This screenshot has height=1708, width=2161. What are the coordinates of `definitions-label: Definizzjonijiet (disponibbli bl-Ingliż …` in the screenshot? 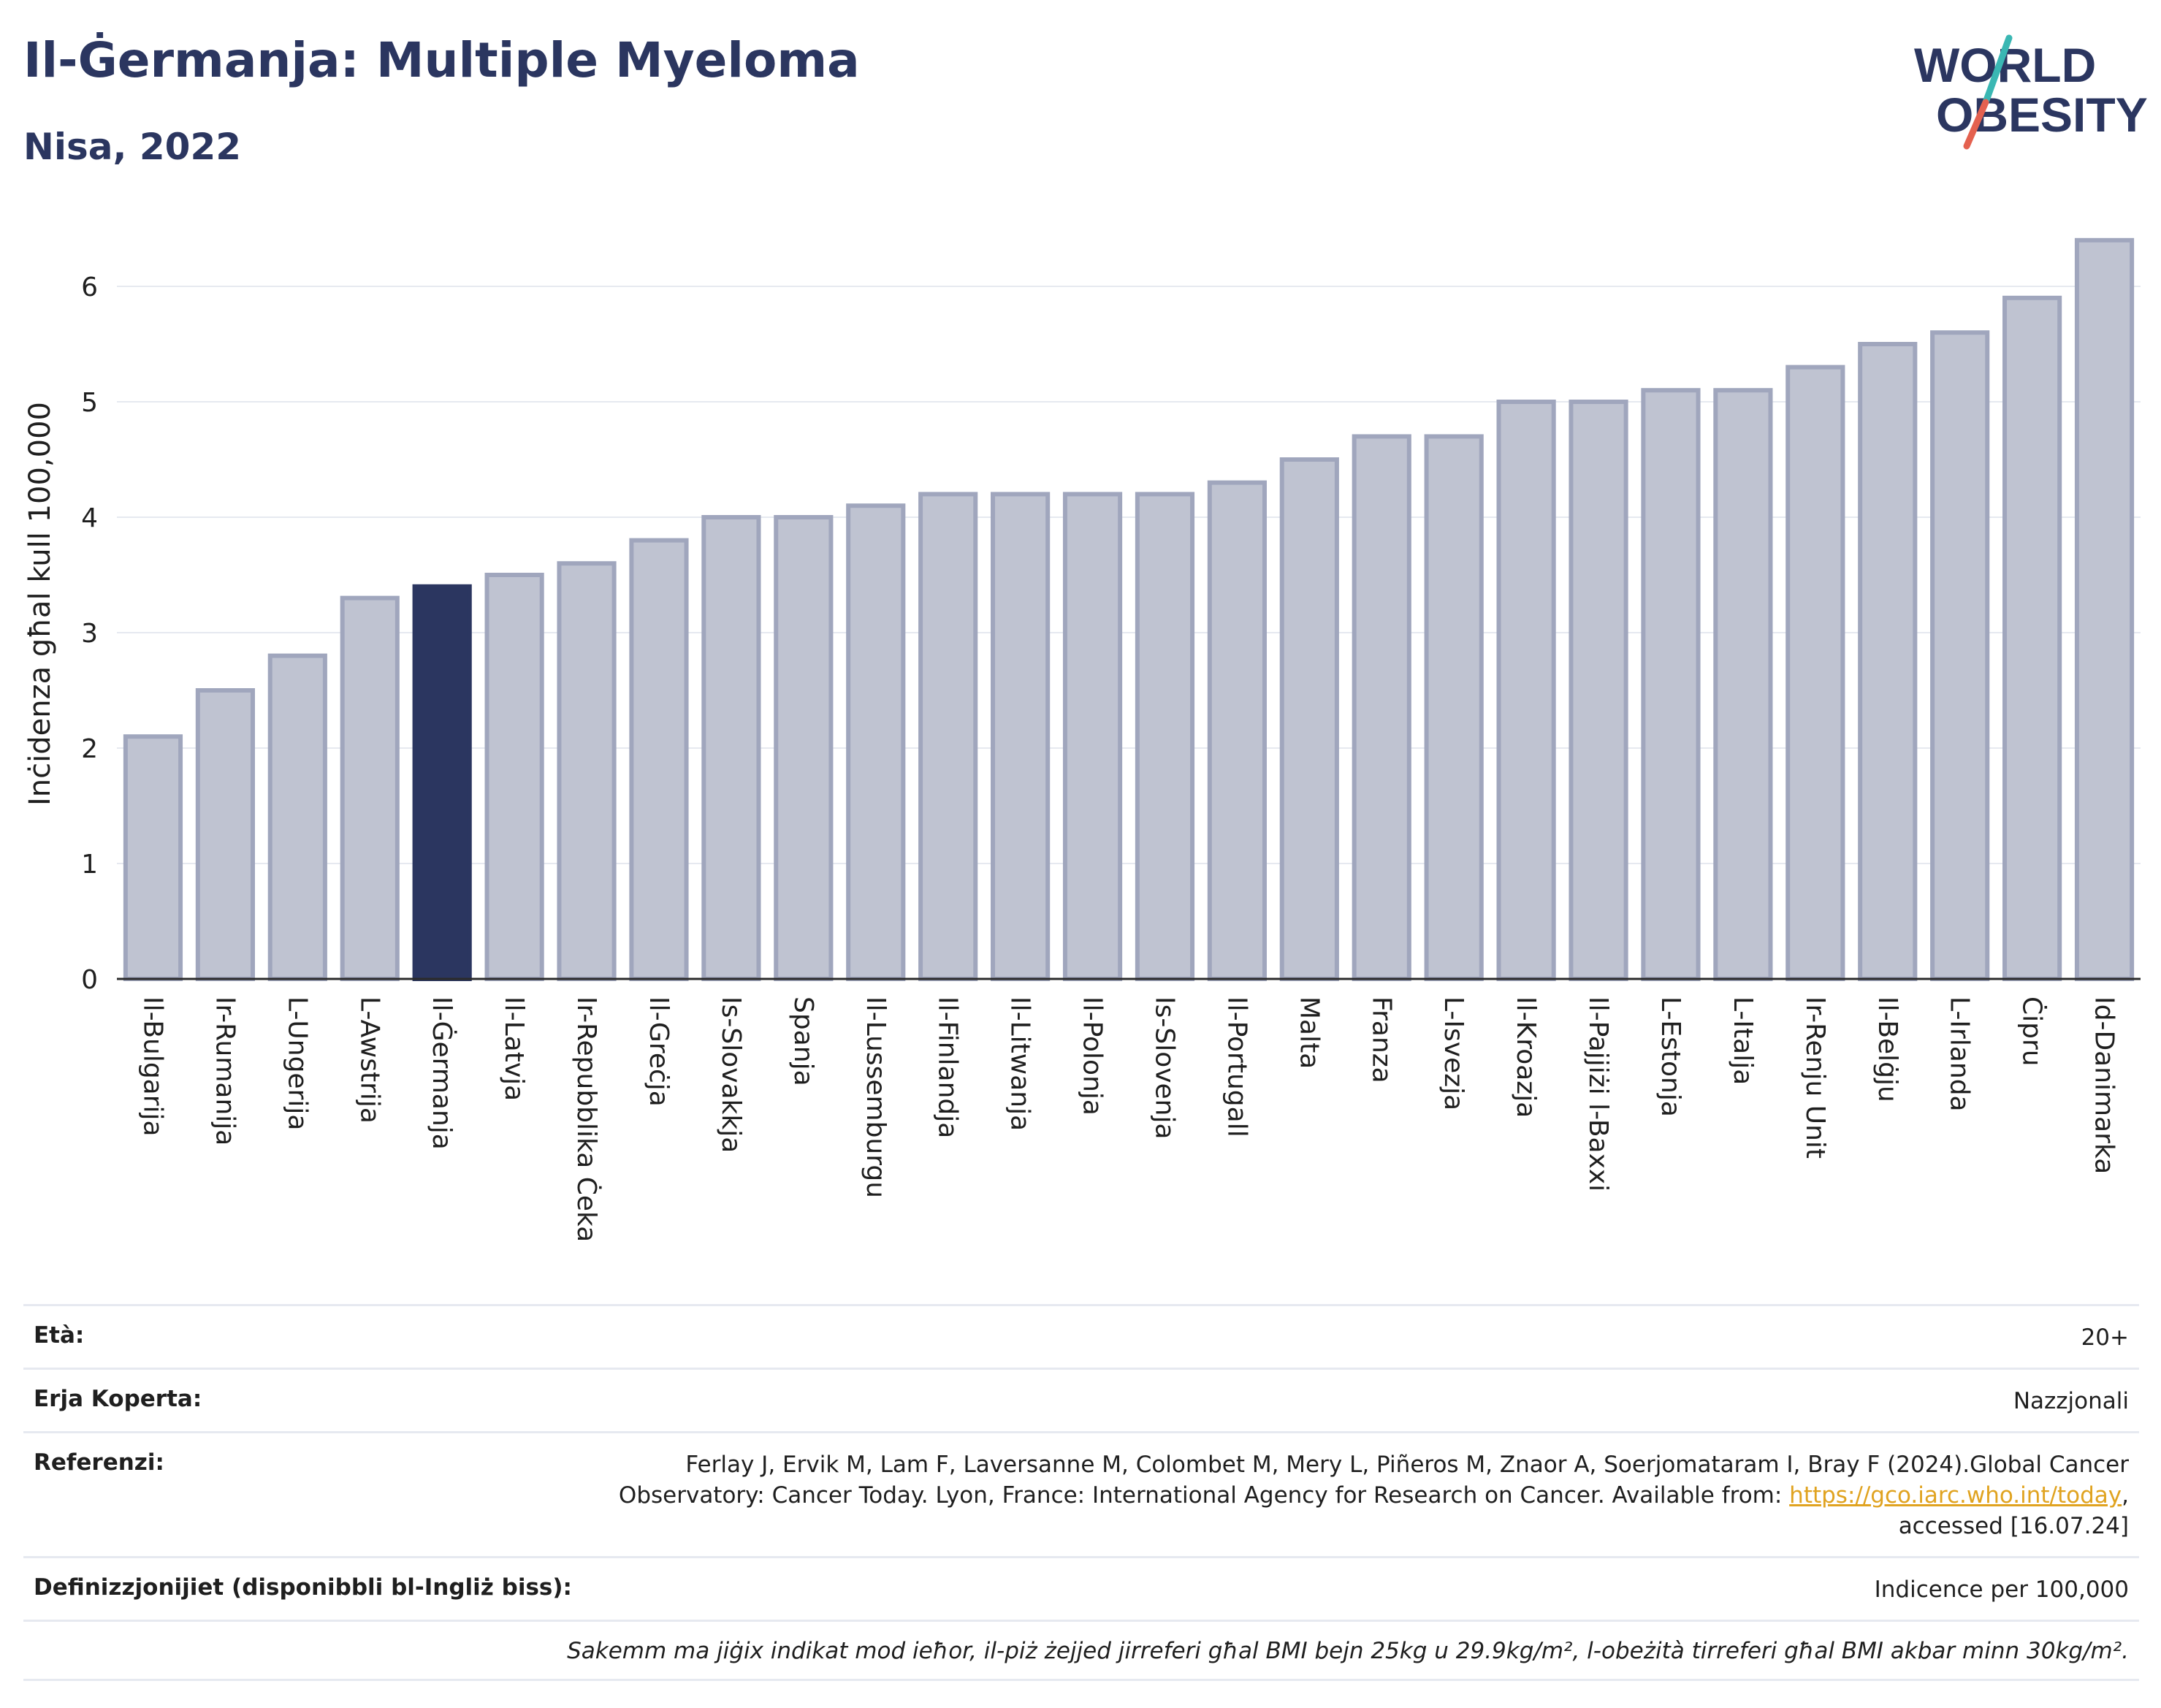 It's located at (303, 1587).